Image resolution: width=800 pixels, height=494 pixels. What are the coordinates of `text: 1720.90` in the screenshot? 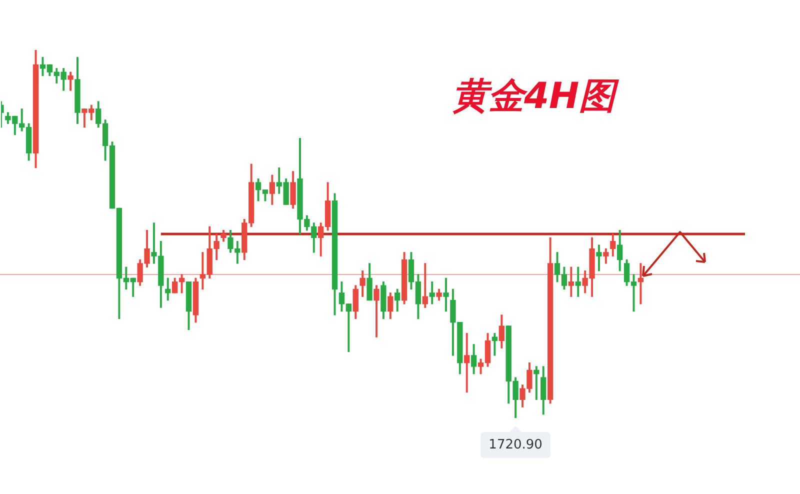 It's located at (515, 444).